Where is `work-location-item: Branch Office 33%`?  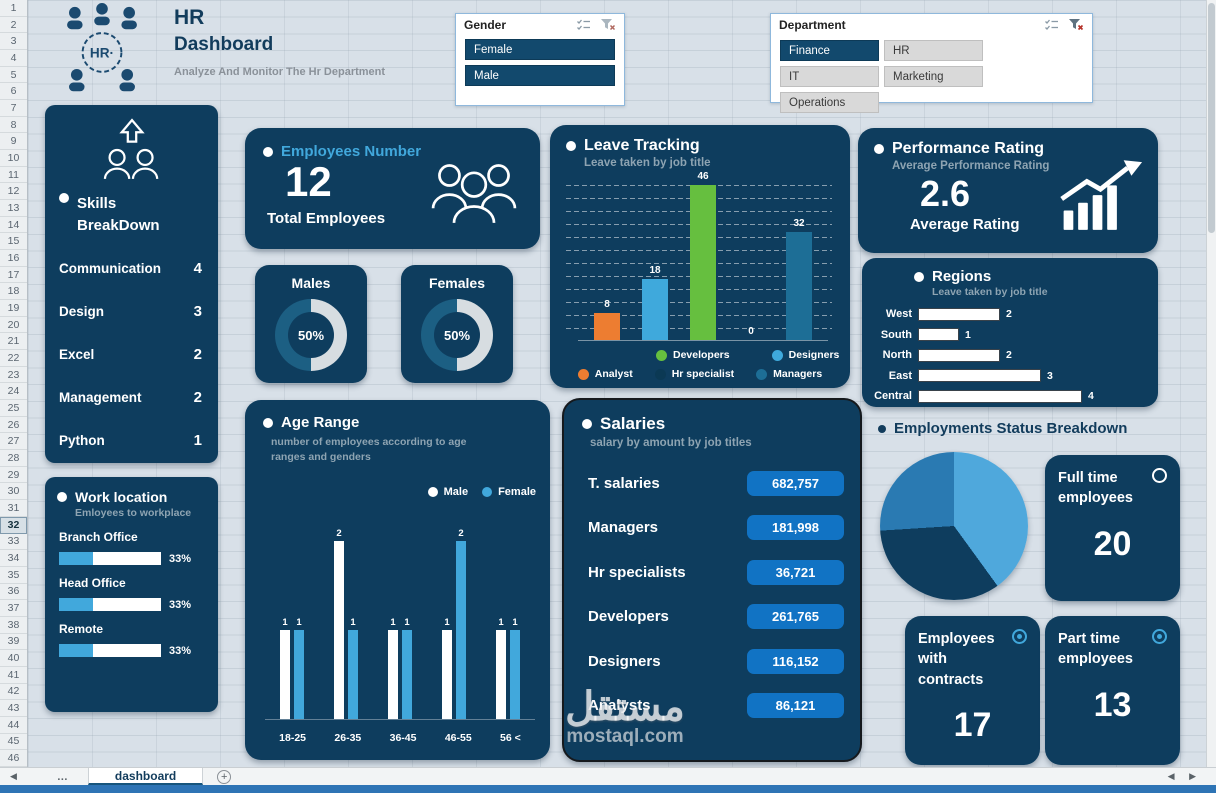 work-location-item: Branch Office 33% is located at coordinates (138, 547).